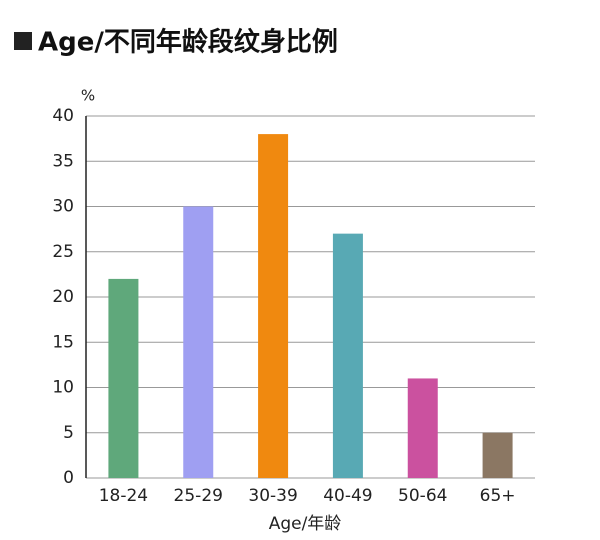  I want to click on chart-title: Age/不同年龄段纹身比例, so click(188, 42).